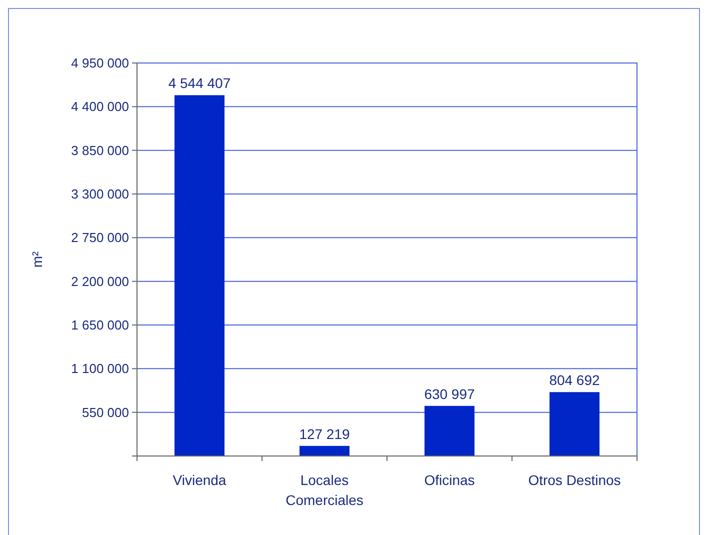 The height and width of the screenshot is (535, 707). What do you see at coordinates (574, 380) in the screenshot?
I see `data-label: 804 692` at bounding box center [574, 380].